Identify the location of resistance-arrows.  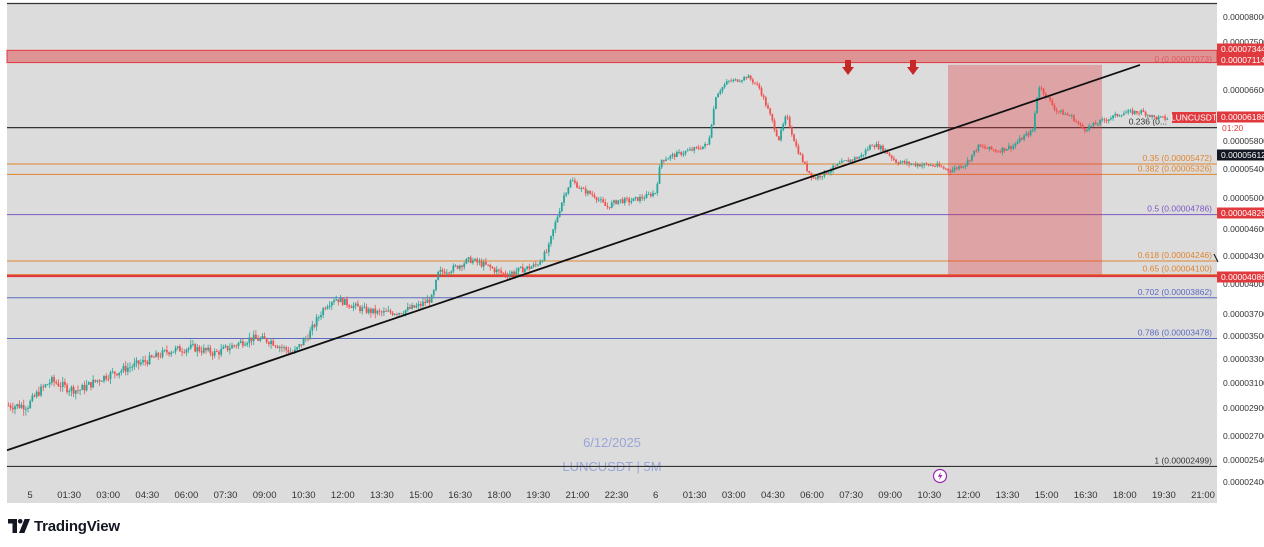
(880, 67).